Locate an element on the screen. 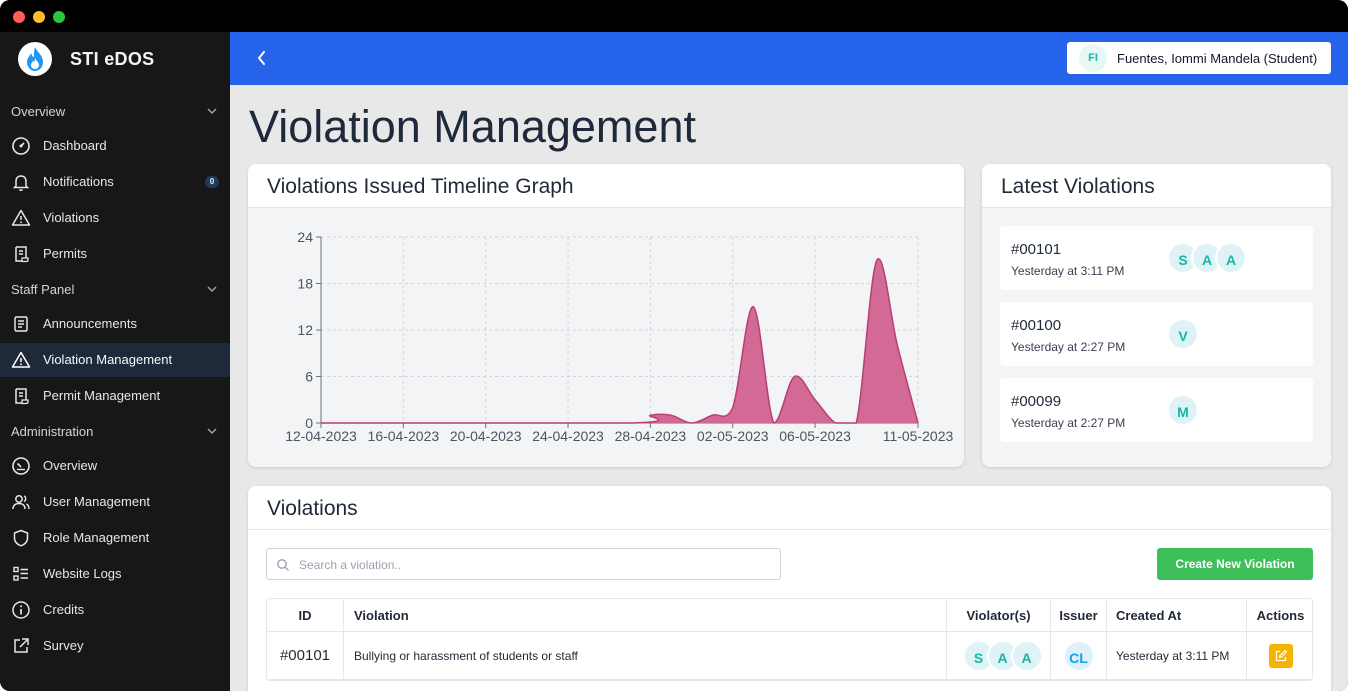  sidebar-item-label: Dashboard is located at coordinates (75, 145).